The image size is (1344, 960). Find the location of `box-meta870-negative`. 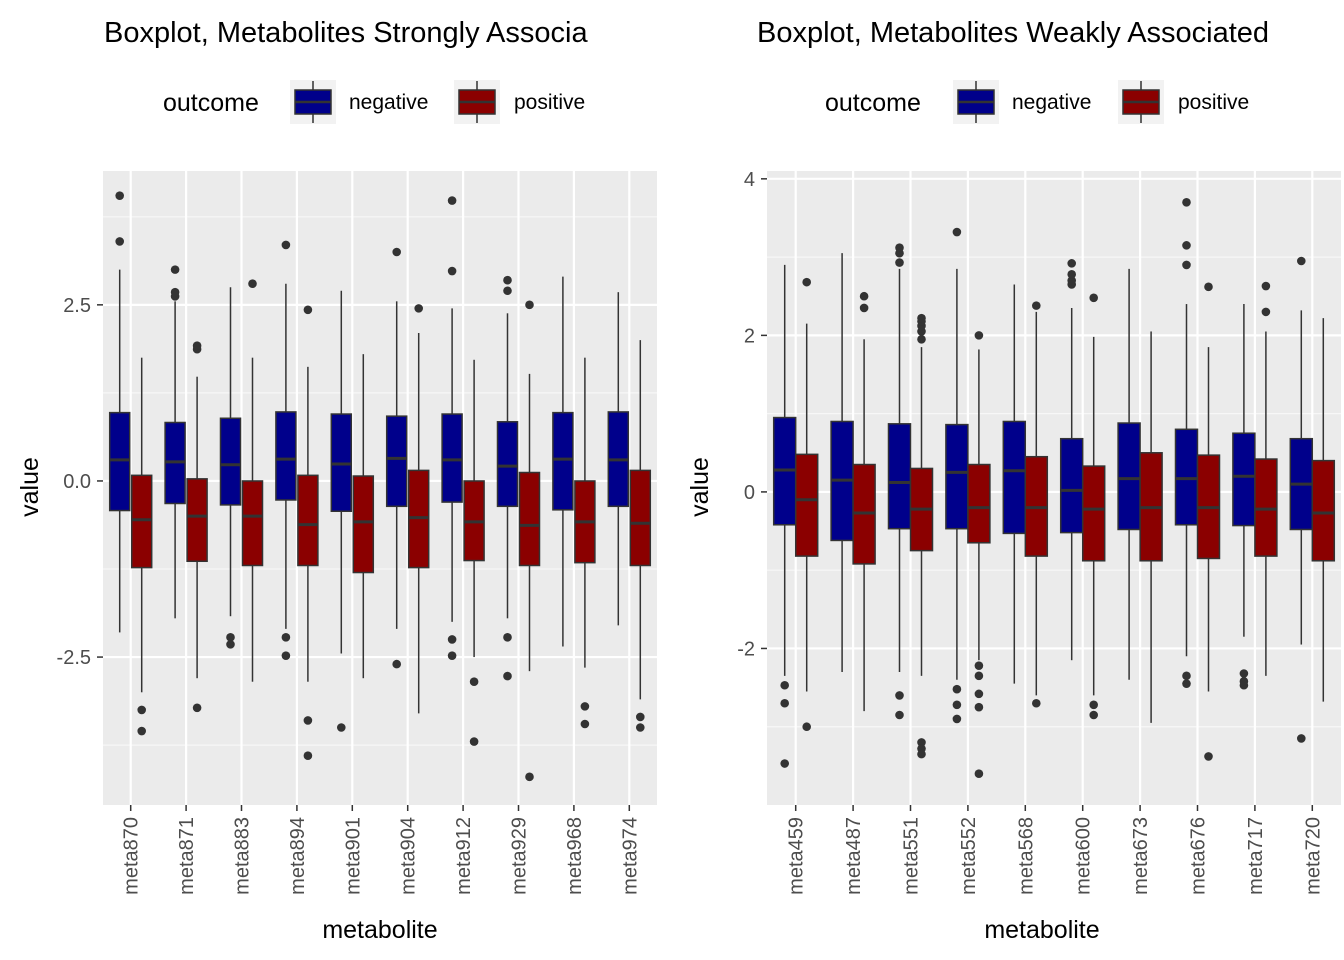

box-meta870-negative is located at coordinates (119, 412).